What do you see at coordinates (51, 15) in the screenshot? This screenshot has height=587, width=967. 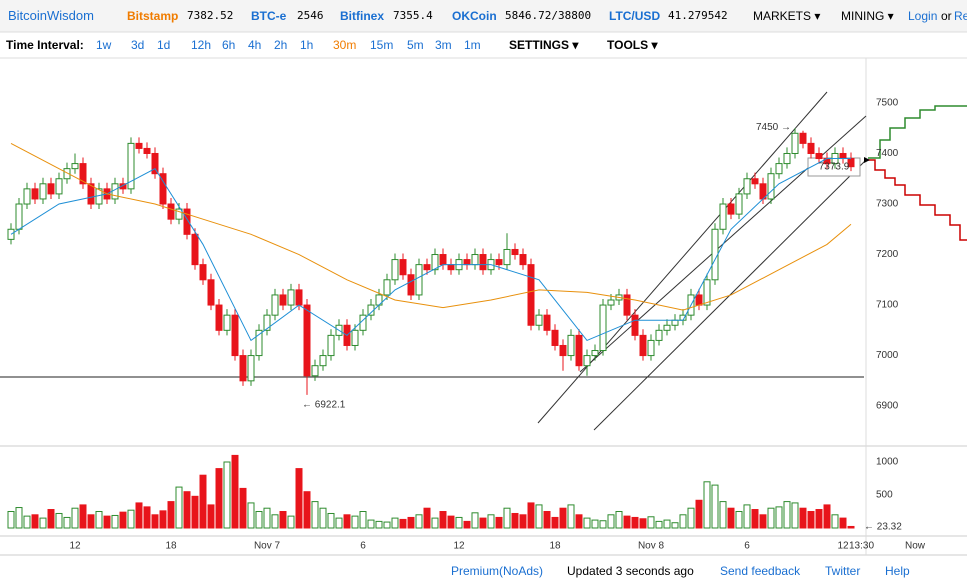 I see `brand: BitcoinWisdom` at bounding box center [51, 15].